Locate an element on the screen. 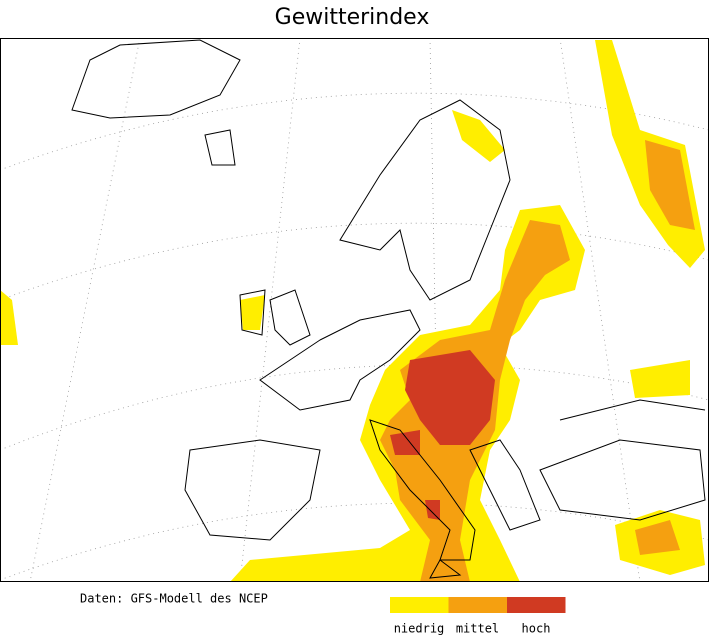  legend-label: mittel is located at coordinates (477, 629).